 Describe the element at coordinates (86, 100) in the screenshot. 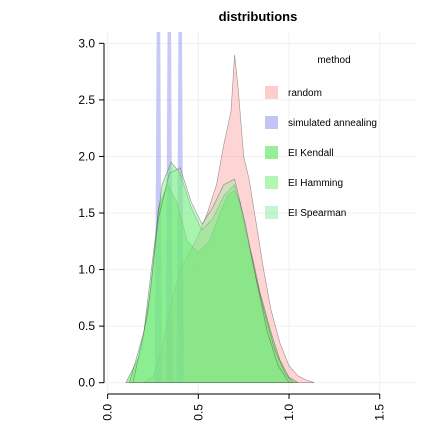

I see `y-tick-label-5: 2.5` at that location.